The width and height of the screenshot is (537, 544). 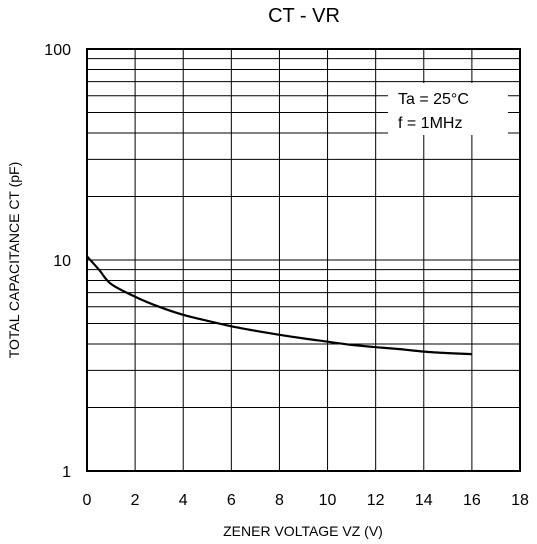 I want to click on x-tick-label: 2, so click(x=135, y=500).